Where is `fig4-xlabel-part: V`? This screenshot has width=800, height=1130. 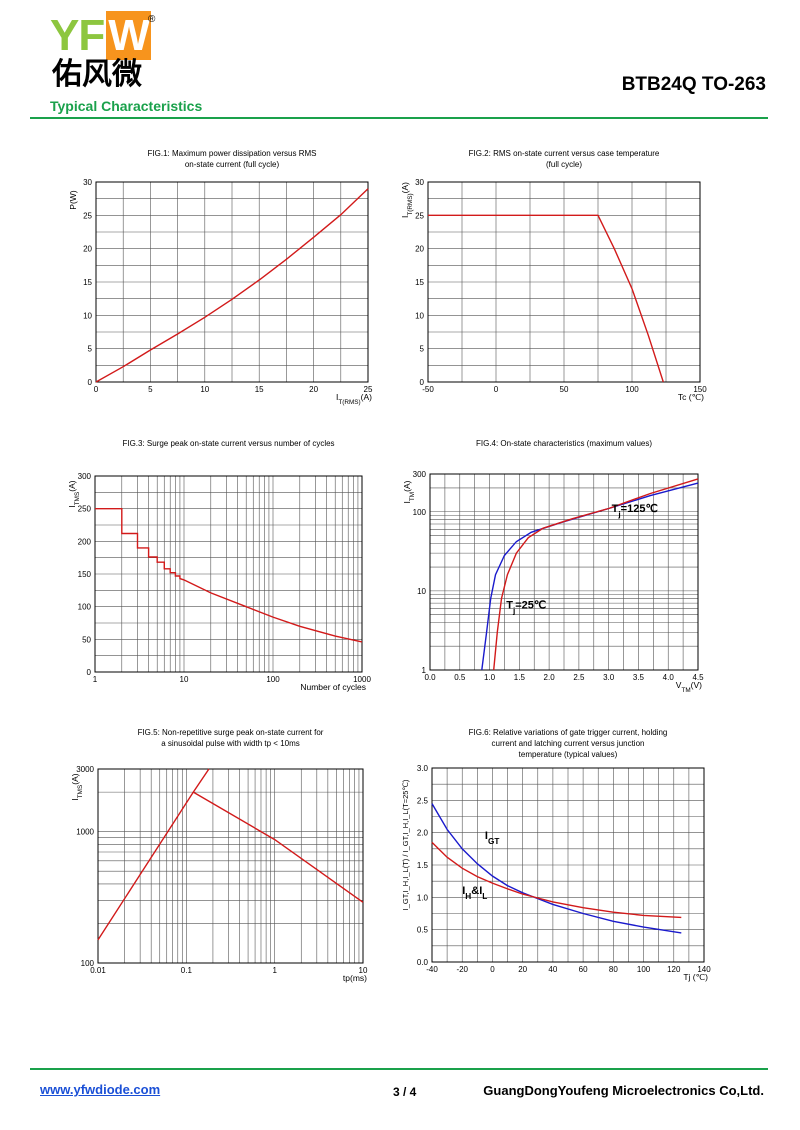 fig4-xlabel-part: V is located at coordinates (679, 685).